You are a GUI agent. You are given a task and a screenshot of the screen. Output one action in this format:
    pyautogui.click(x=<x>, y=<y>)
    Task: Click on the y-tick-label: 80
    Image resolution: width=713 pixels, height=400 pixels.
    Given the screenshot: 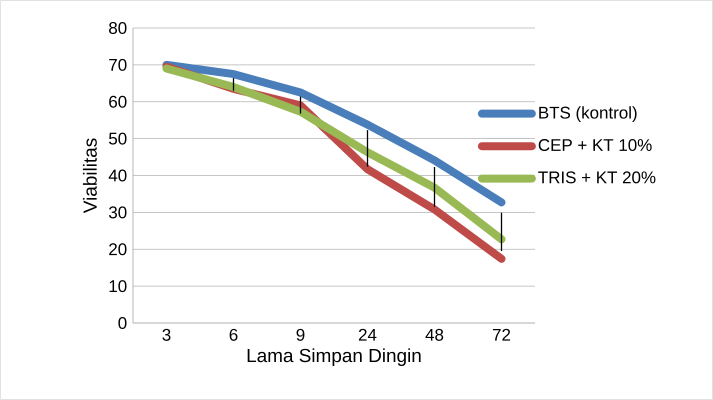 What is the action you would take?
    pyautogui.click(x=117, y=28)
    